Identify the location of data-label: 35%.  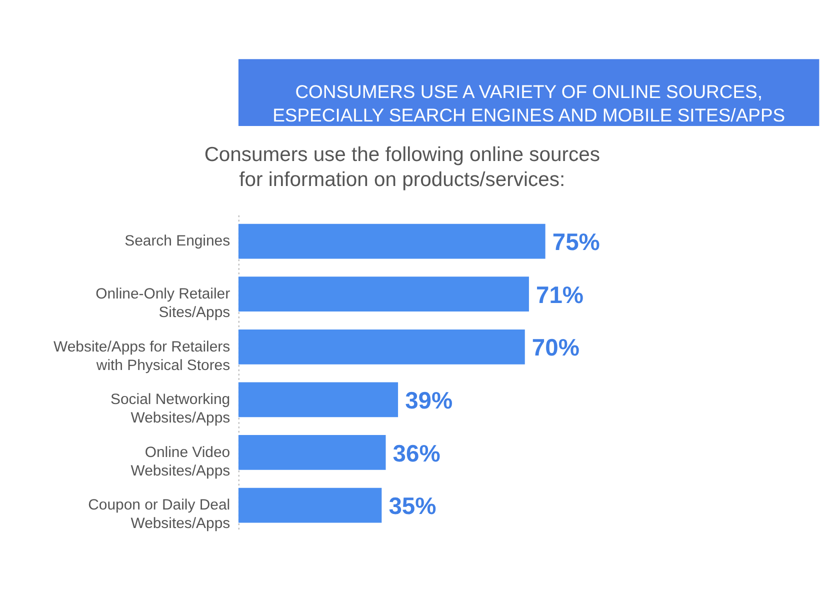
(412, 506).